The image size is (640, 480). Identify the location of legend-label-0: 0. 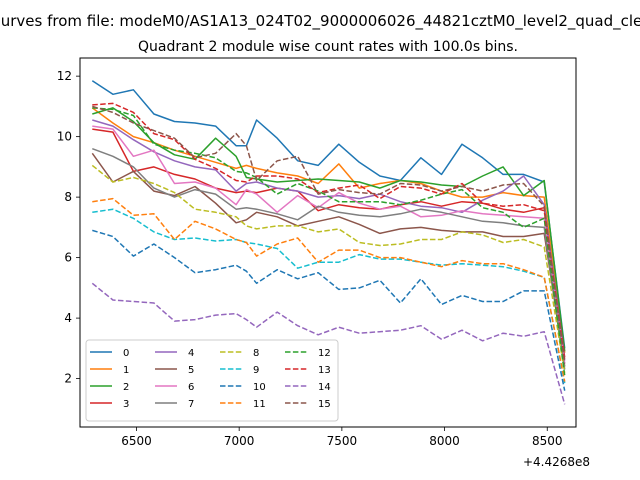
(126, 353).